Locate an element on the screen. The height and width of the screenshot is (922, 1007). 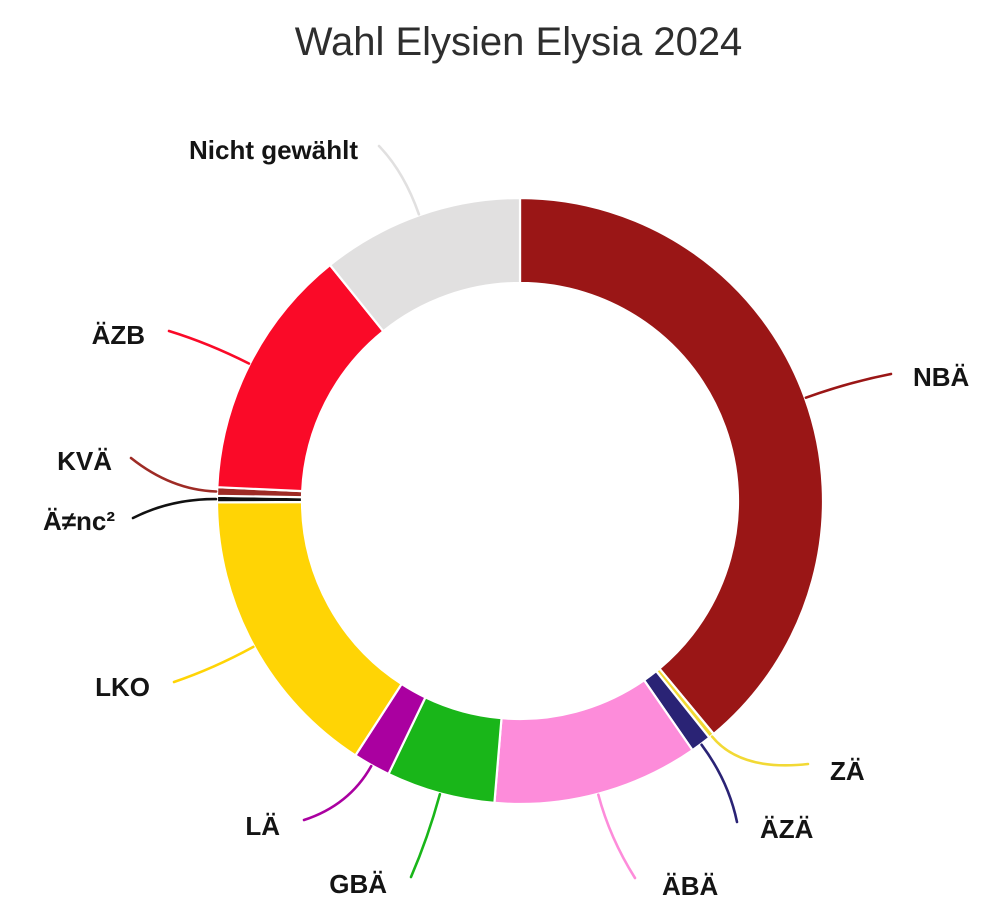
slice-label-1: ZÄ is located at coordinates (847, 771).